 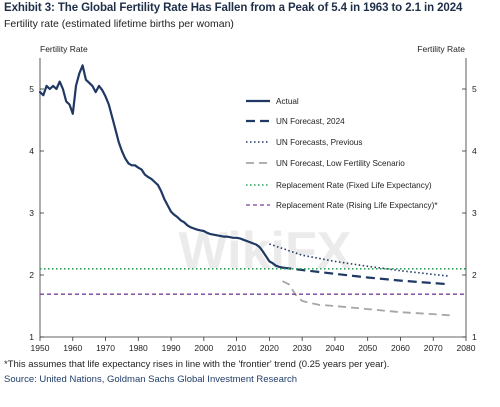 What do you see at coordinates (287, 101) in the screenshot?
I see `legend-label-0: Actual` at bounding box center [287, 101].